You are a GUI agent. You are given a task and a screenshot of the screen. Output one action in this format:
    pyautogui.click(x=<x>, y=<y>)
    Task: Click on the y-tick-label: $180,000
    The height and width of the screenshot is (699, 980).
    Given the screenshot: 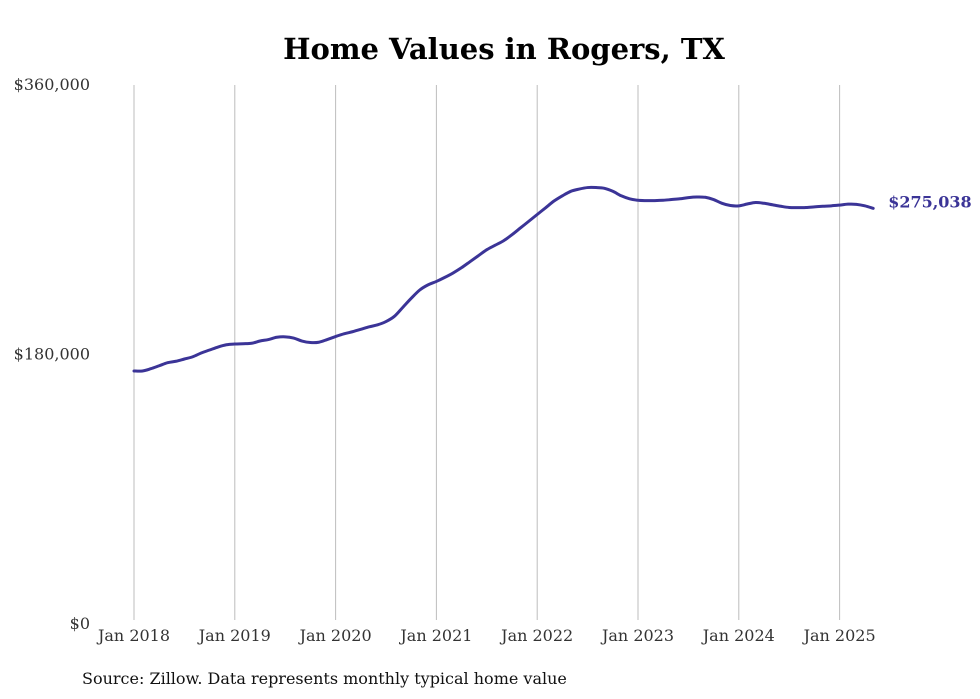 What is the action you would take?
    pyautogui.click(x=52, y=354)
    